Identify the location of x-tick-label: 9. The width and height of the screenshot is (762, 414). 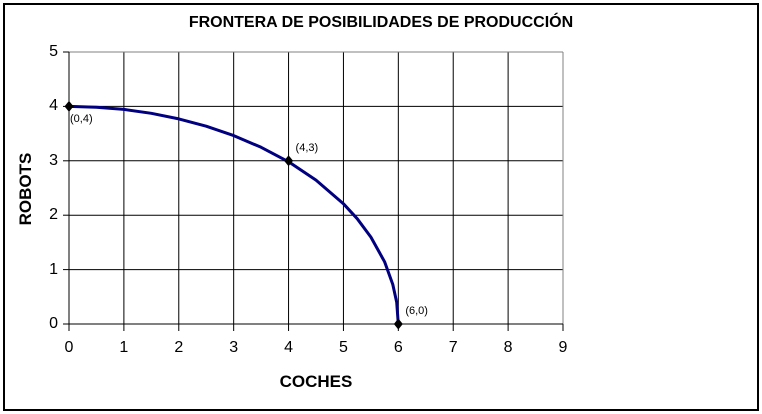
(563, 347).